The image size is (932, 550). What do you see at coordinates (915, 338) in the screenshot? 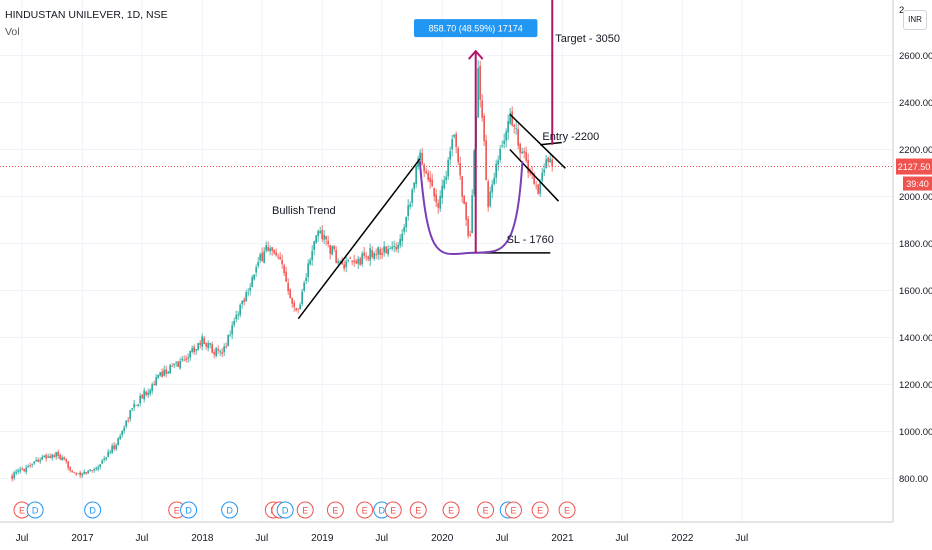
I see `price-tick-label: 1400.00` at bounding box center [915, 338].